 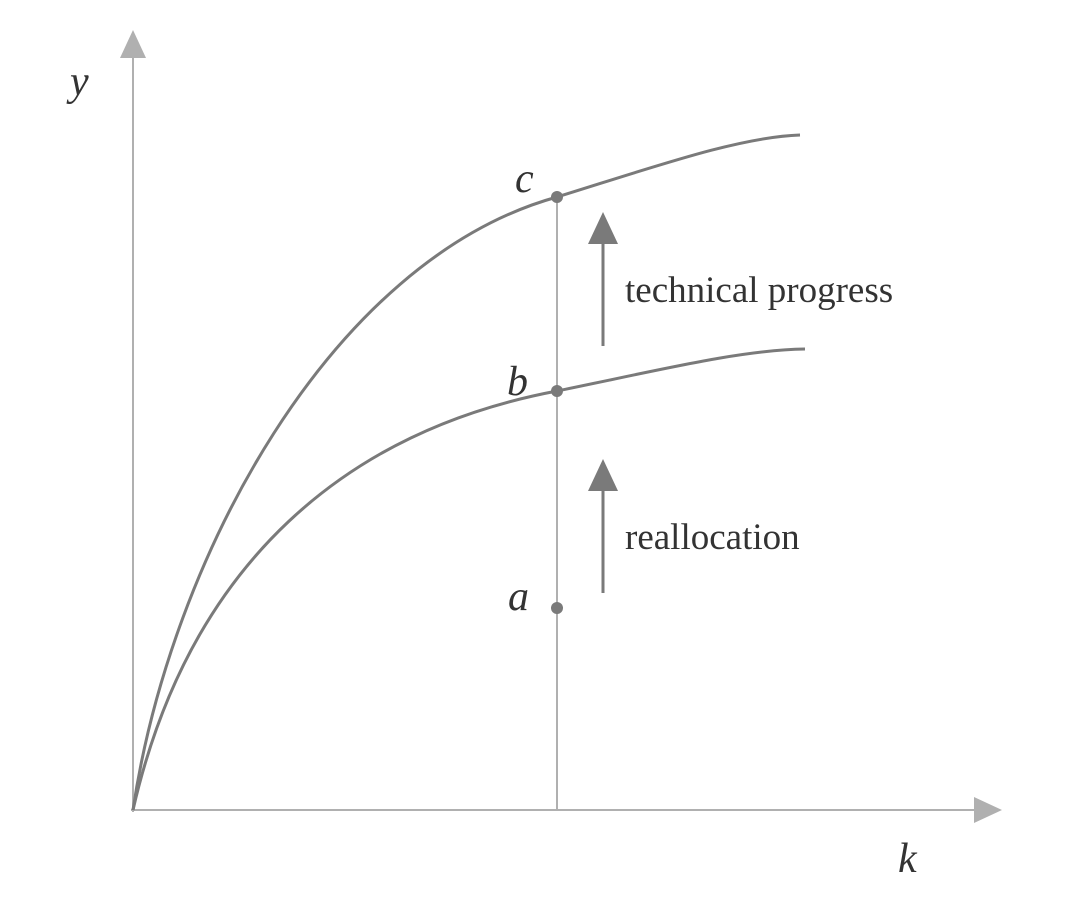 I want to click on y-axis-arrow, so click(x=133, y=44).